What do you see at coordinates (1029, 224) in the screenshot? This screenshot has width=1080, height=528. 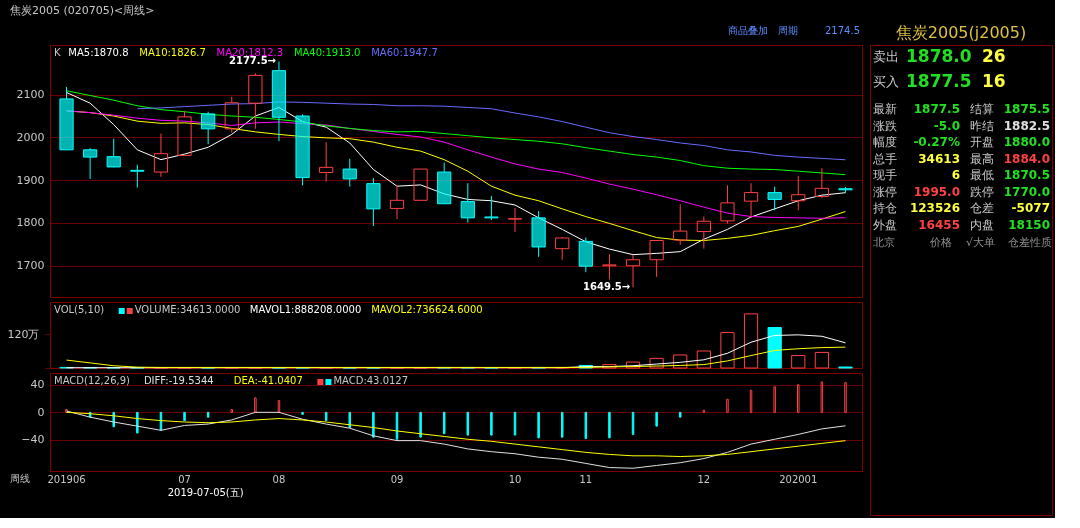 I see `text: 18150` at bounding box center [1029, 224].